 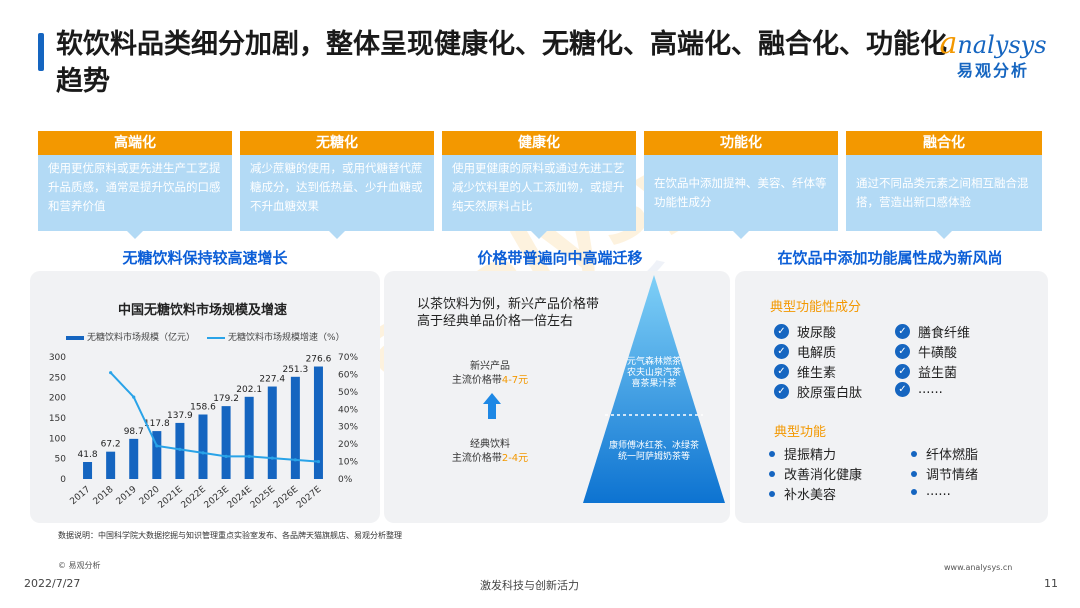 What do you see at coordinates (348, 445) in the screenshot?
I see `y-right-tick: 20%` at bounding box center [348, 445].